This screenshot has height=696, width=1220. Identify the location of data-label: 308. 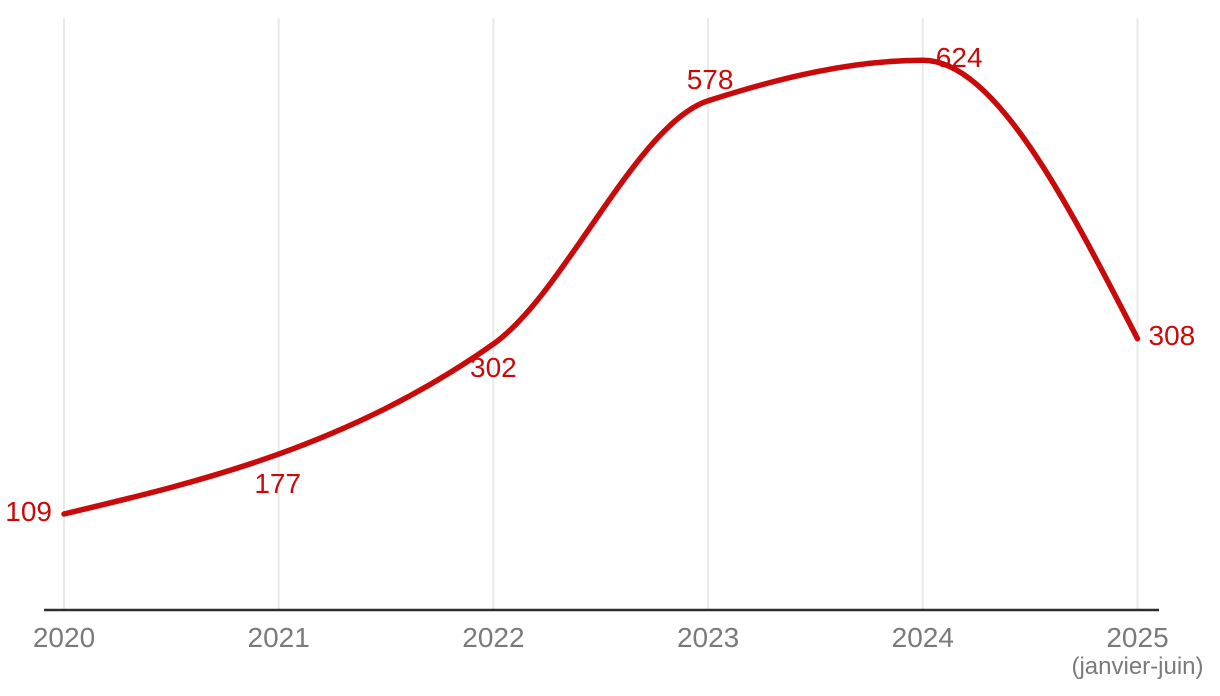
(1172, 335).